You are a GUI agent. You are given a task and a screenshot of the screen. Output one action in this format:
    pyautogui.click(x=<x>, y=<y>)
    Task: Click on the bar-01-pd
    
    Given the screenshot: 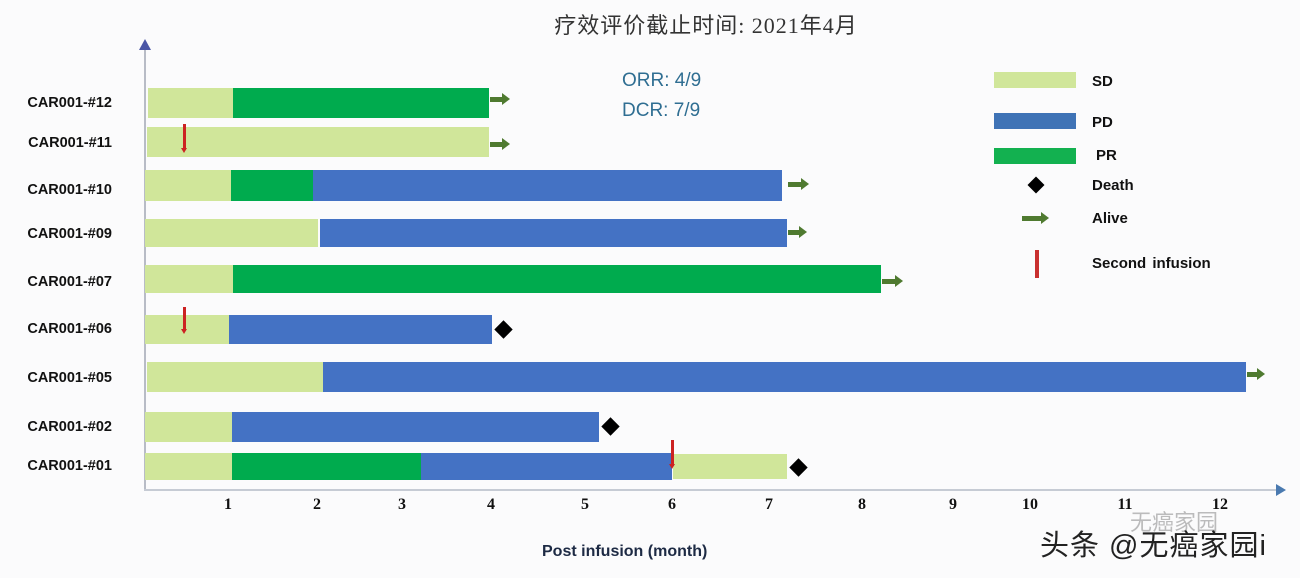 What is the action you would take?
    pyautogui.click(x=546, y=466)
    